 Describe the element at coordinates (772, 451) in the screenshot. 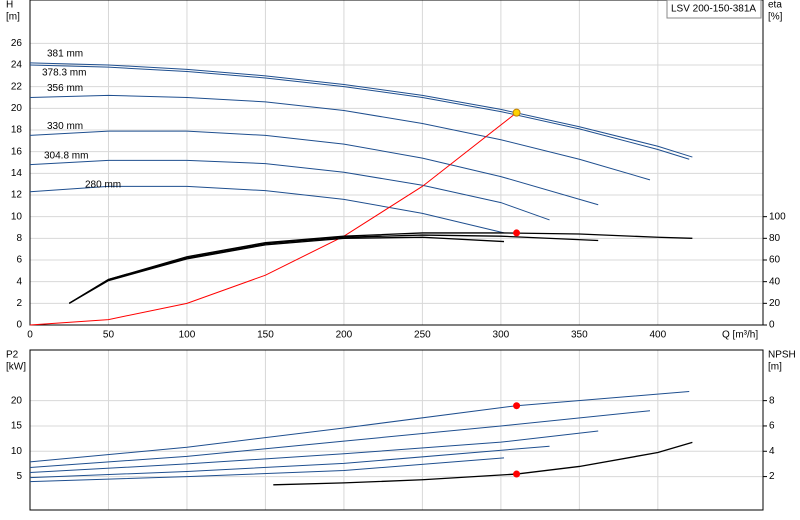

I see `y2-tick-label: 4` at that location.